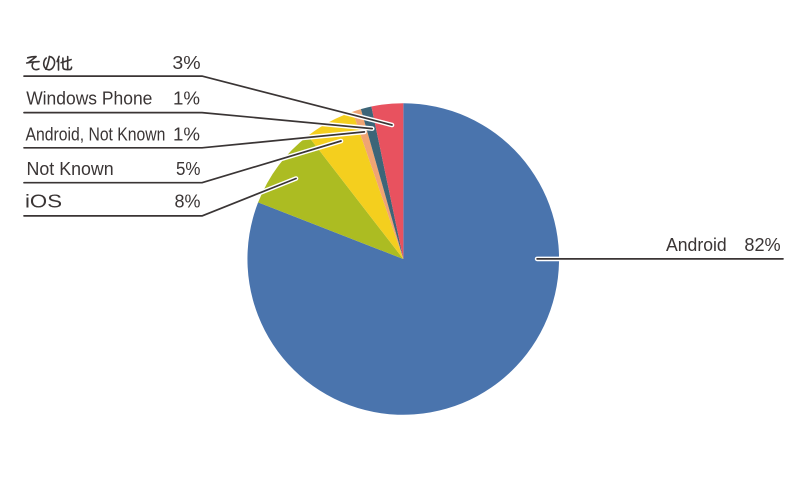 The width and height of the screenshot is (800, 500). Describe the element at coordinates (70, 168) in the screenshot. I see `svg-text: Not Known` at that location.